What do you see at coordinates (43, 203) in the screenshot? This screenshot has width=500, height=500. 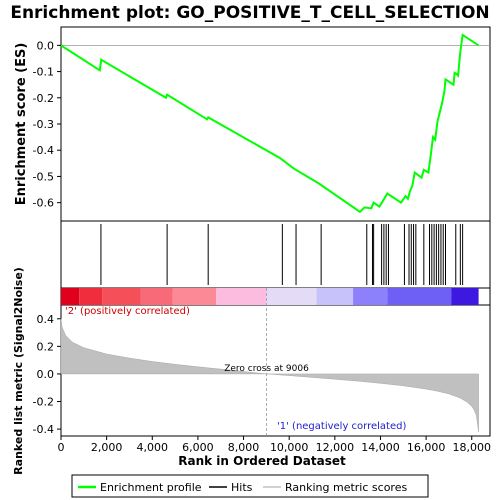 I see `es-y-tick-label: -0.6` at bounding box center [43, 203].